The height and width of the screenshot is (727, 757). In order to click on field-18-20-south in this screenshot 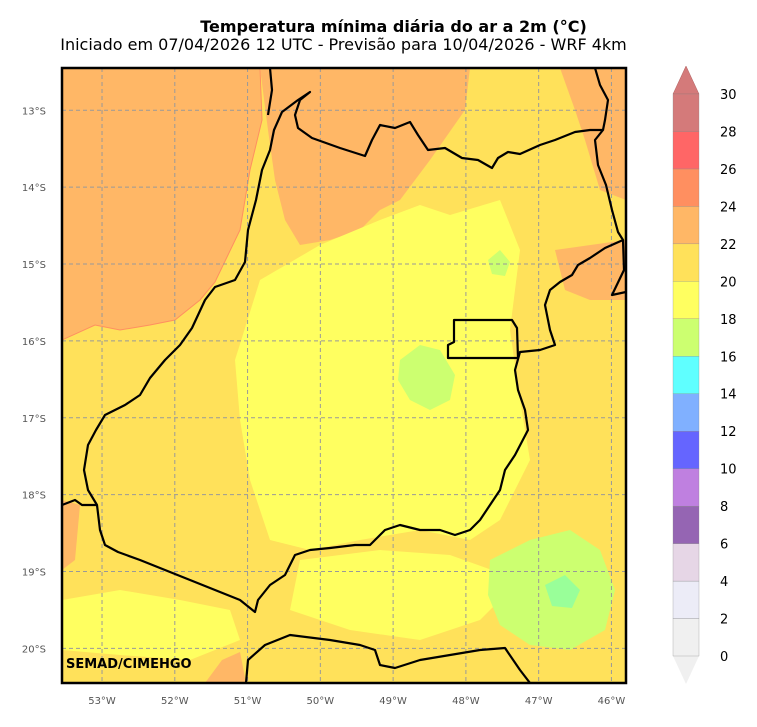, I will do `click(405, 595)`.